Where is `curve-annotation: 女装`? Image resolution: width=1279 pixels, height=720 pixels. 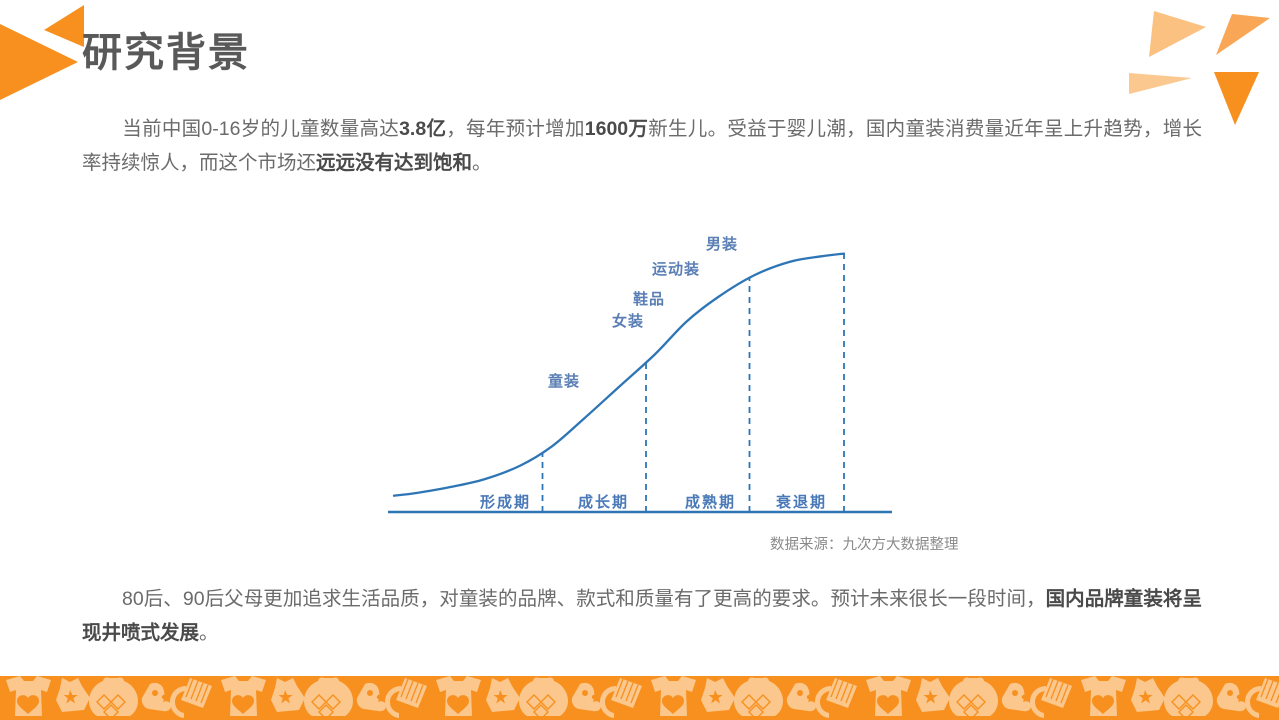 curve-annotation: 女装 is located at coordinates (628, 322).